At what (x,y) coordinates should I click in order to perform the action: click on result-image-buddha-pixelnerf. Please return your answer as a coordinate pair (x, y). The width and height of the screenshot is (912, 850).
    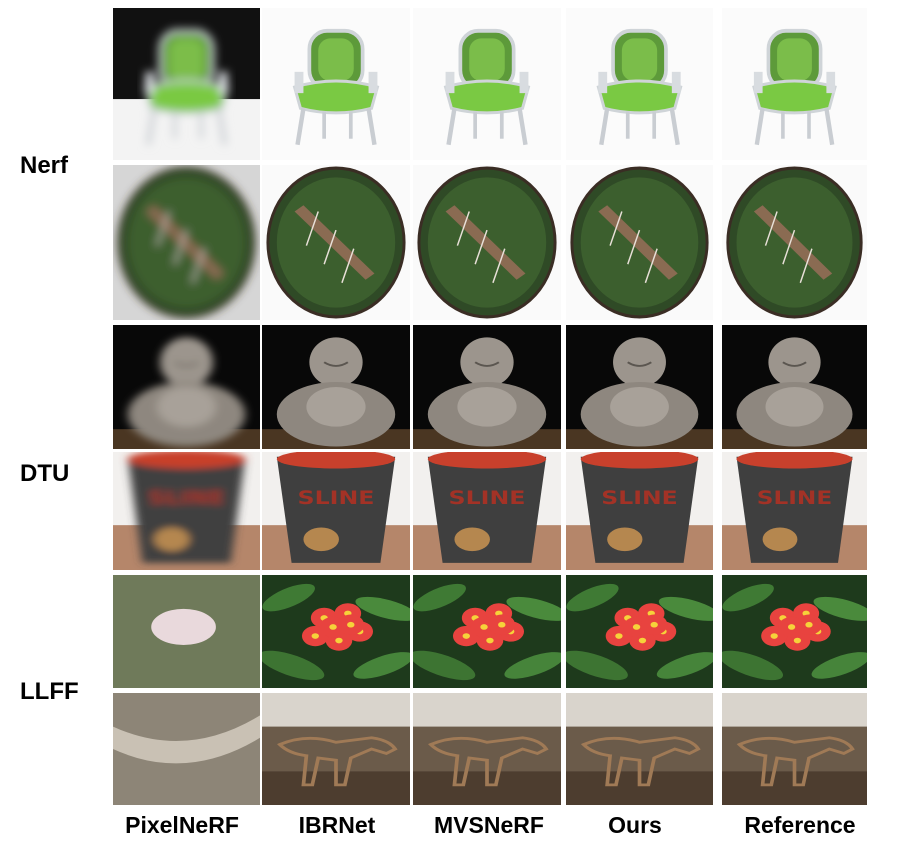
    Looking at the image, I should click on (186, 387).